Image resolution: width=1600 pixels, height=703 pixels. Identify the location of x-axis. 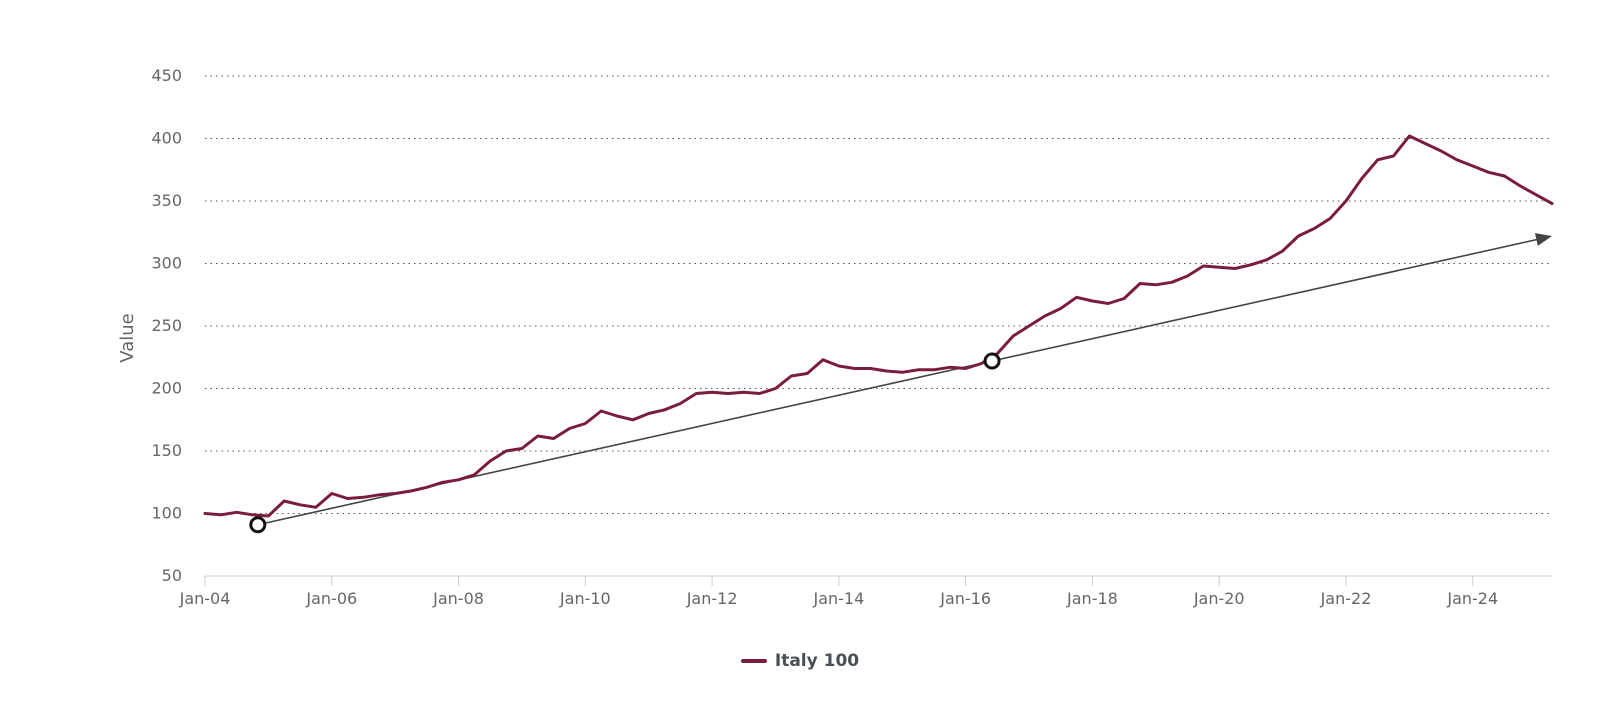
(878, 580).